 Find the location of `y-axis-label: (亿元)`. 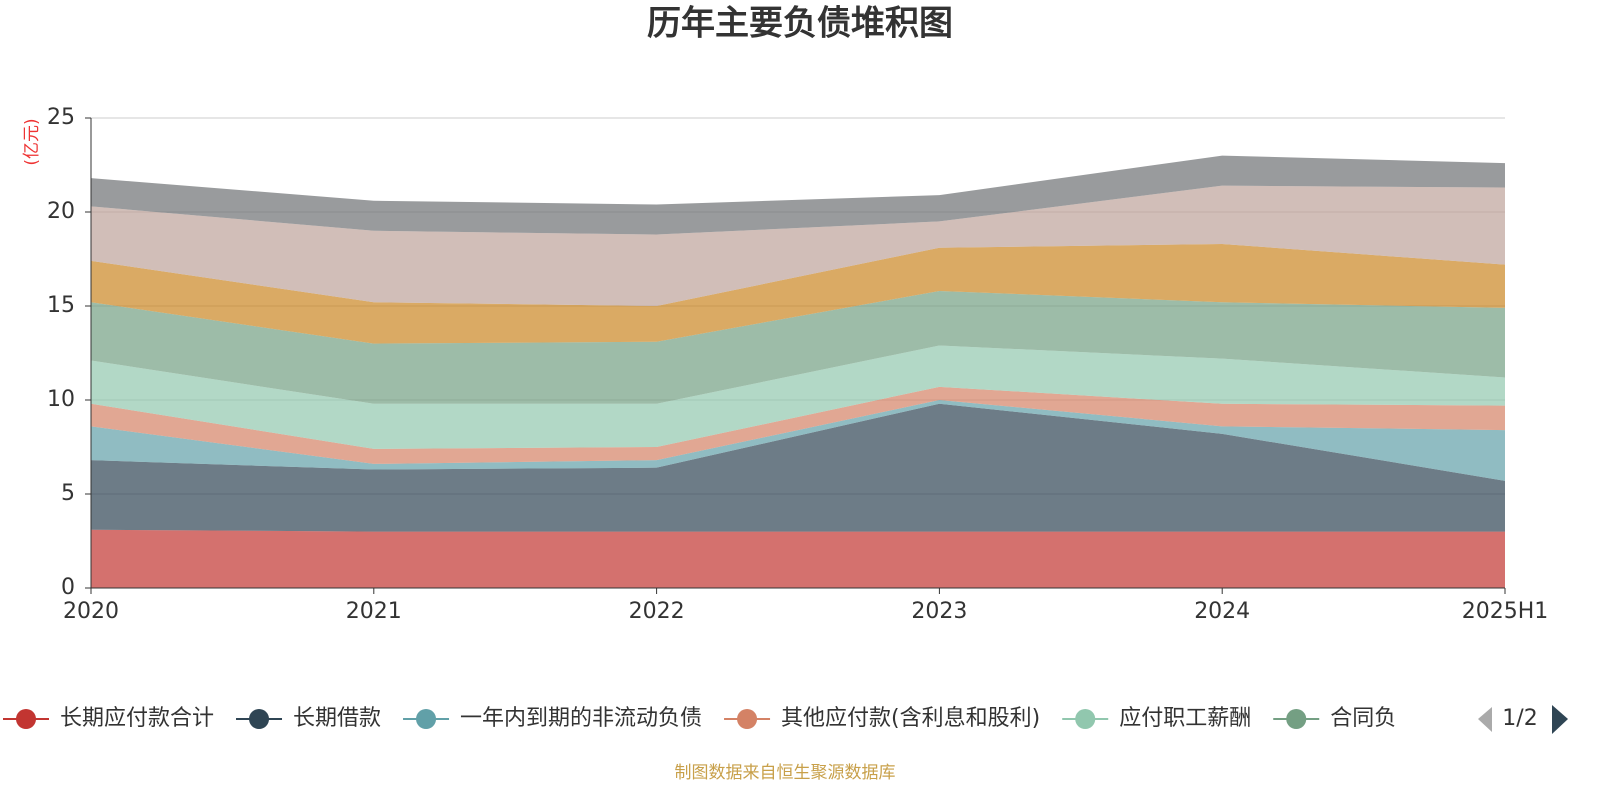

y-axis-label: (亿元) is located at coordinates (32, 141).